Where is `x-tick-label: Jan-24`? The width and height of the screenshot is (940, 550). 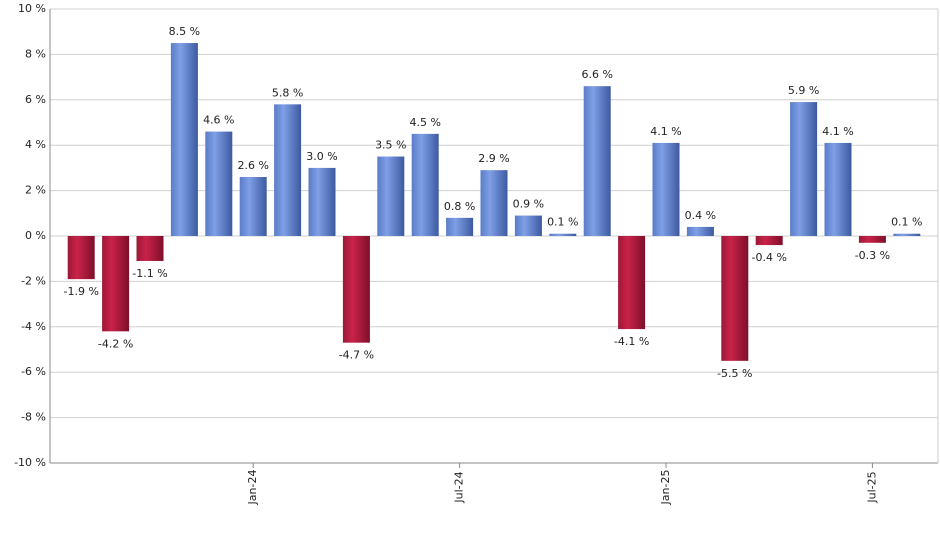
x-tick-label: Jan-24 is located at coordinates (252, 488).